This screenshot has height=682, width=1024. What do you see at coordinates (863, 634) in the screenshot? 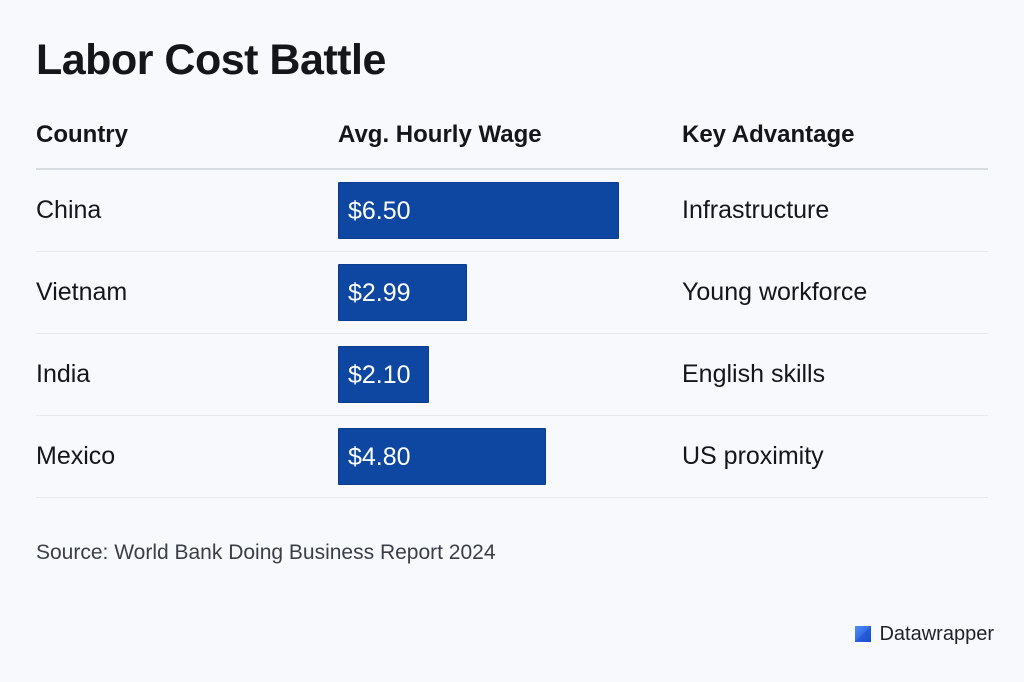
I see `datawrapper-logo-icon` at bounding box center [863, 634].